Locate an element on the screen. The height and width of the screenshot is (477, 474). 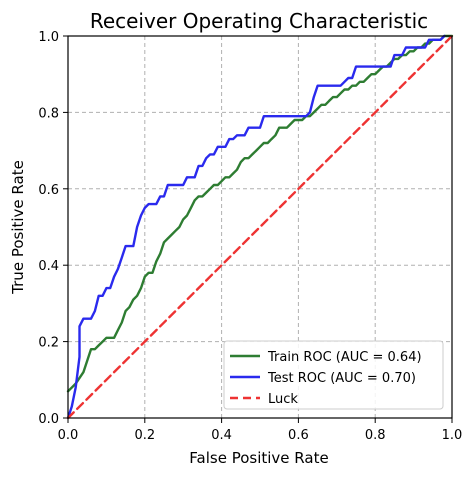
legend-box is located at coordinates (333, 375).